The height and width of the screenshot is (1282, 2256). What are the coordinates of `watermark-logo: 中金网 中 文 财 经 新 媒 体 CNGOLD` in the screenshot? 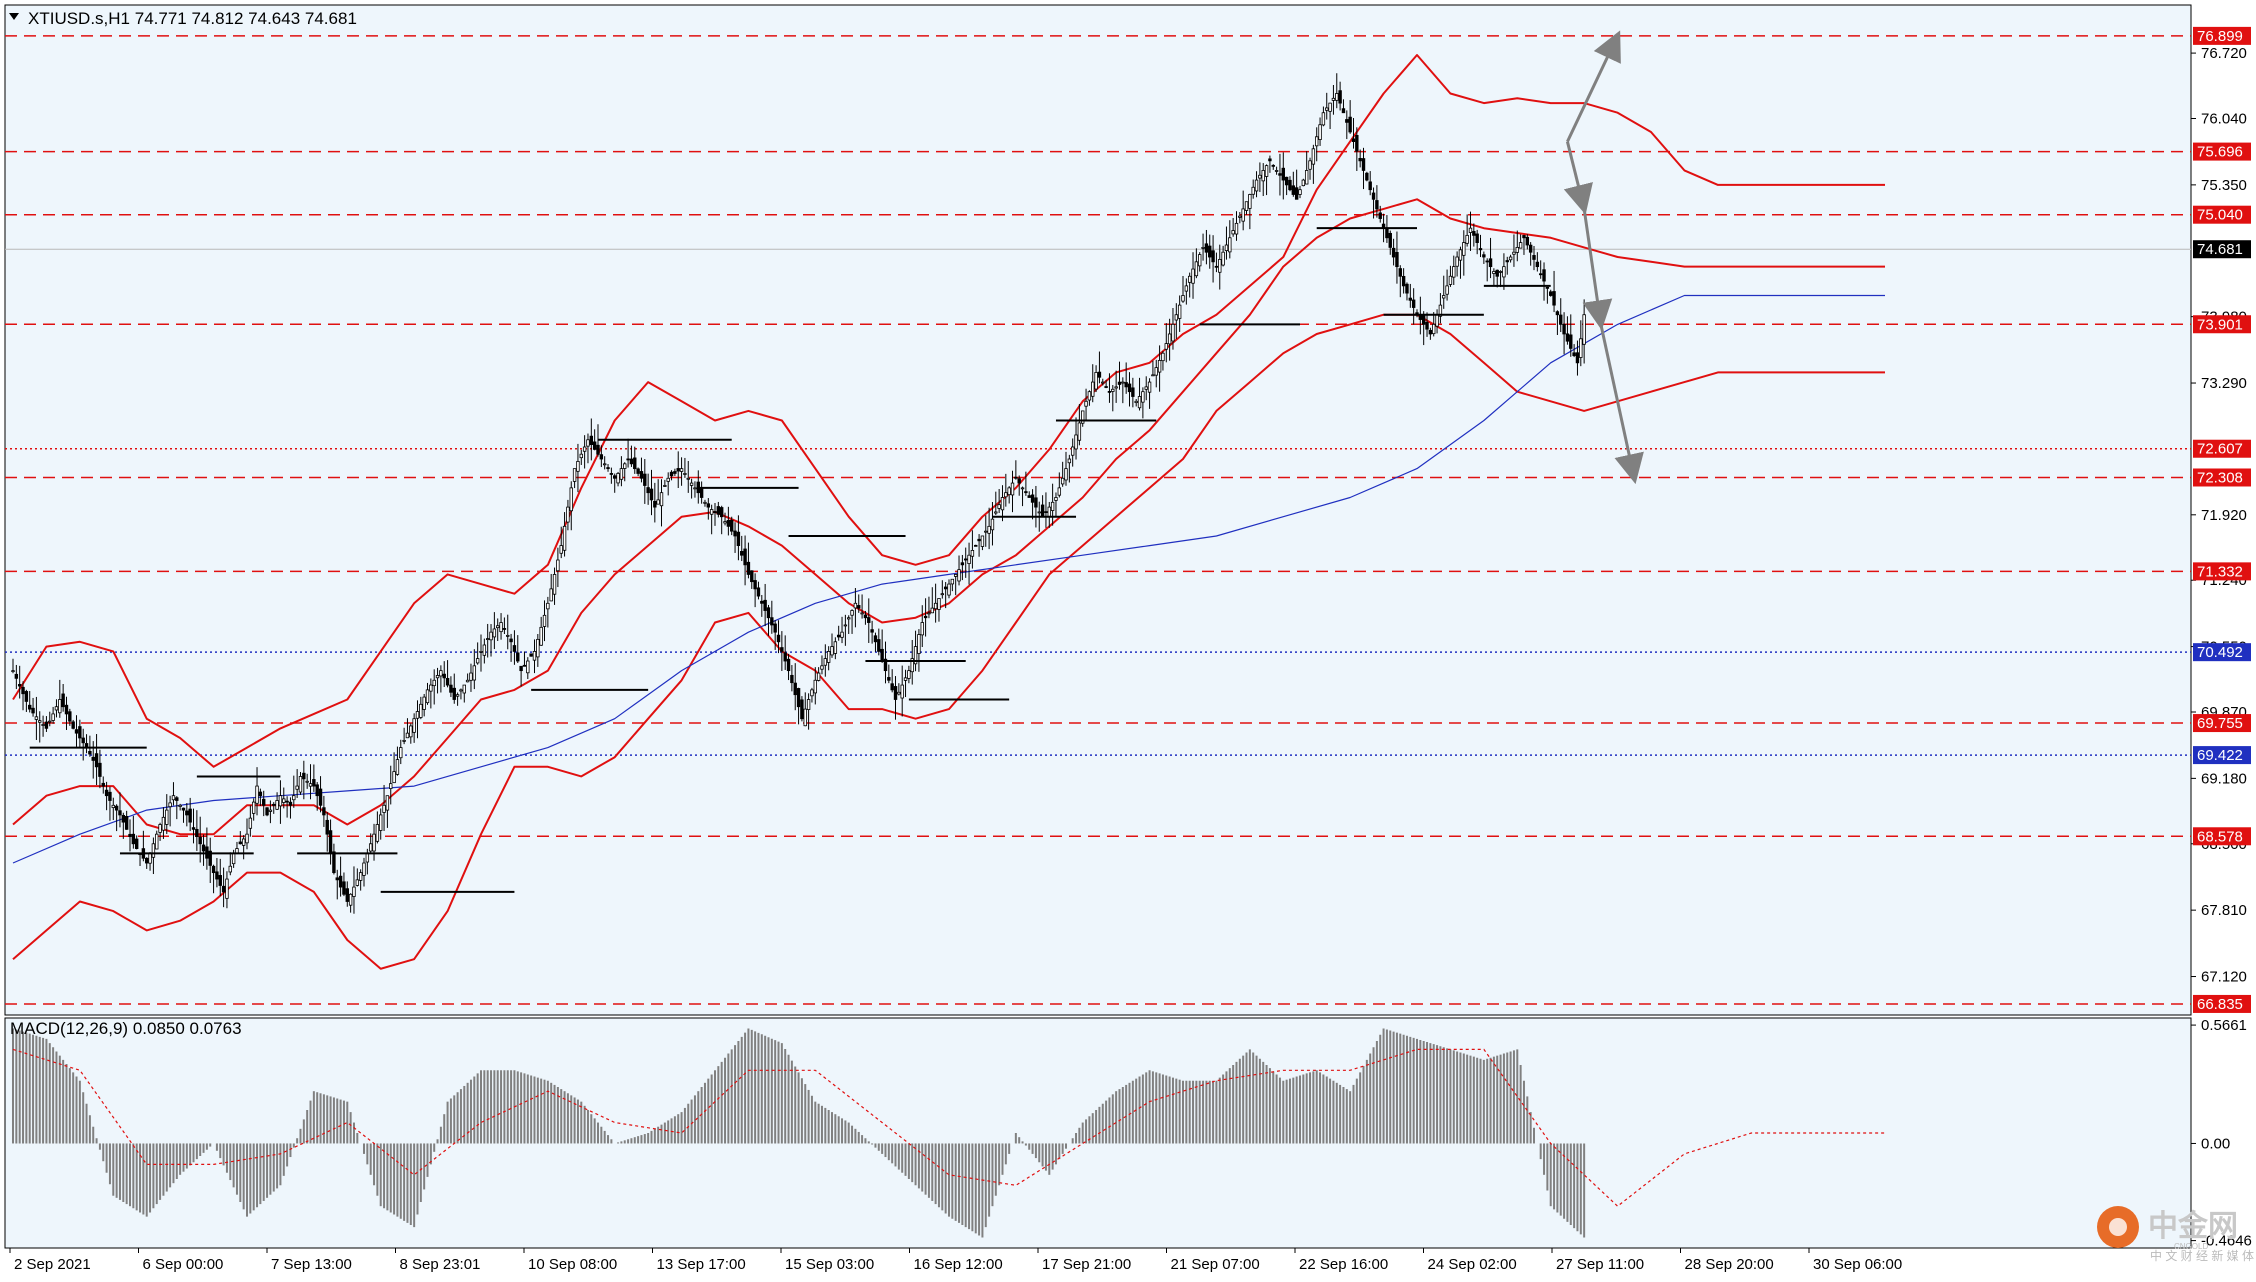 It's located at (2175, 1234).